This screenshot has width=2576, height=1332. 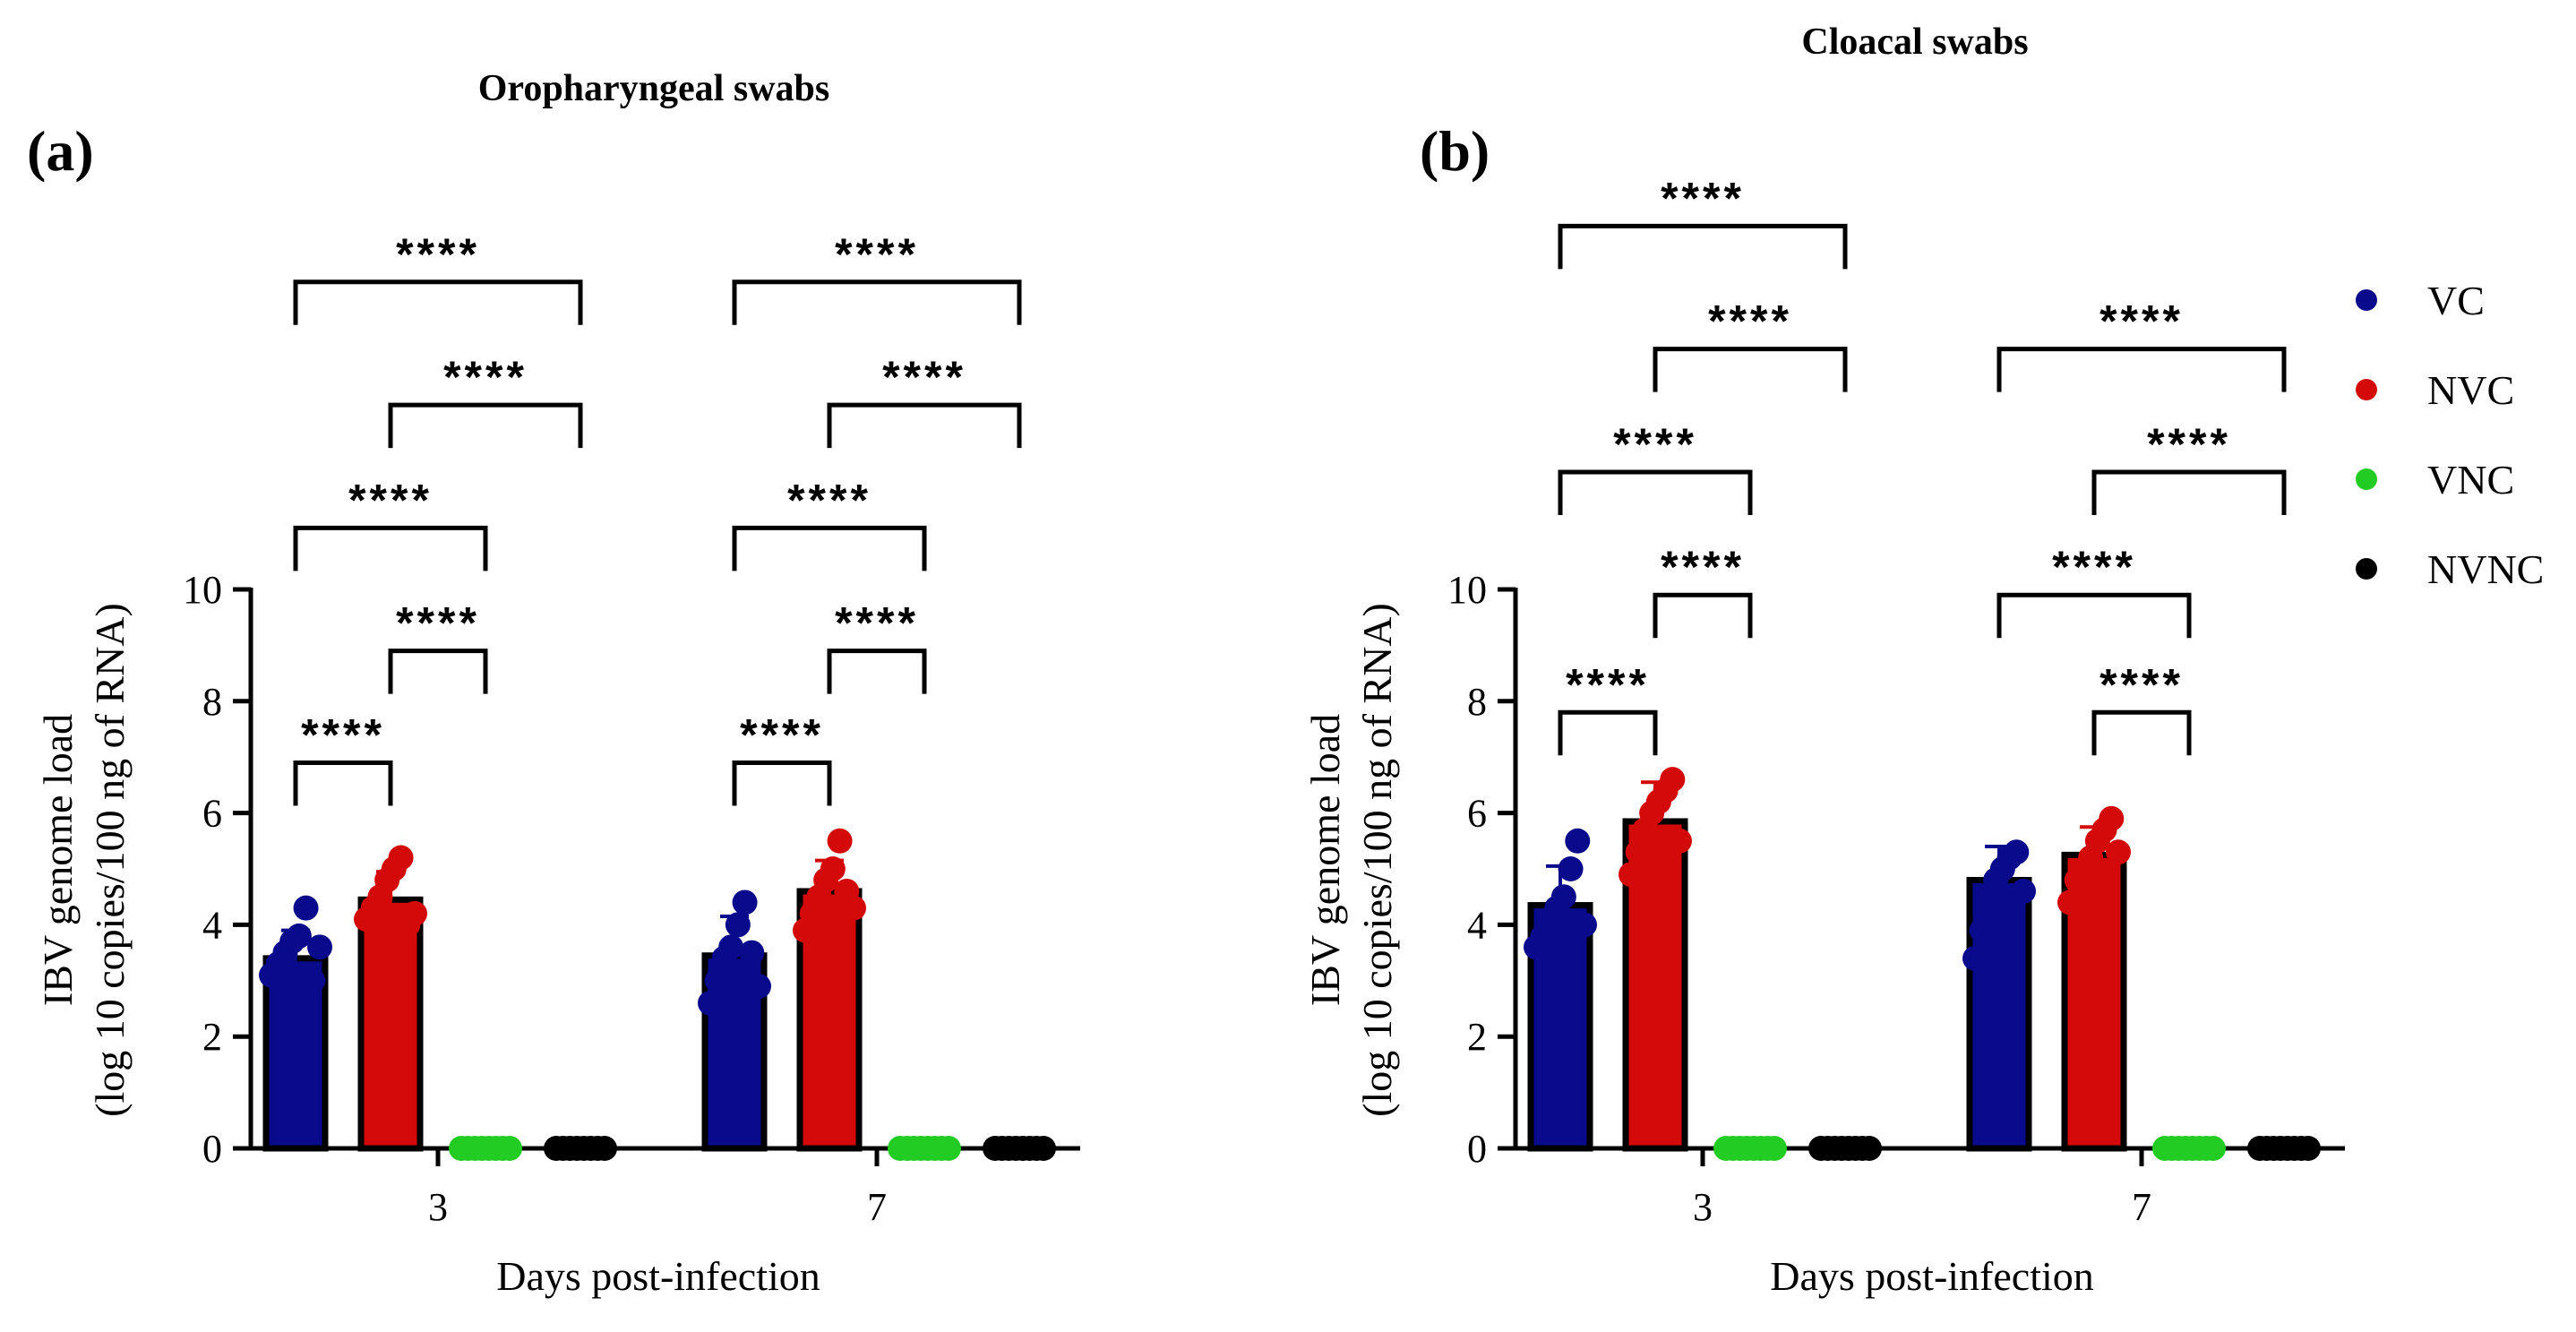 What do you see at coordinates (212, 814) in the screenshot?
I see `y-tick-label: 6` at bounding box center [212, 814].